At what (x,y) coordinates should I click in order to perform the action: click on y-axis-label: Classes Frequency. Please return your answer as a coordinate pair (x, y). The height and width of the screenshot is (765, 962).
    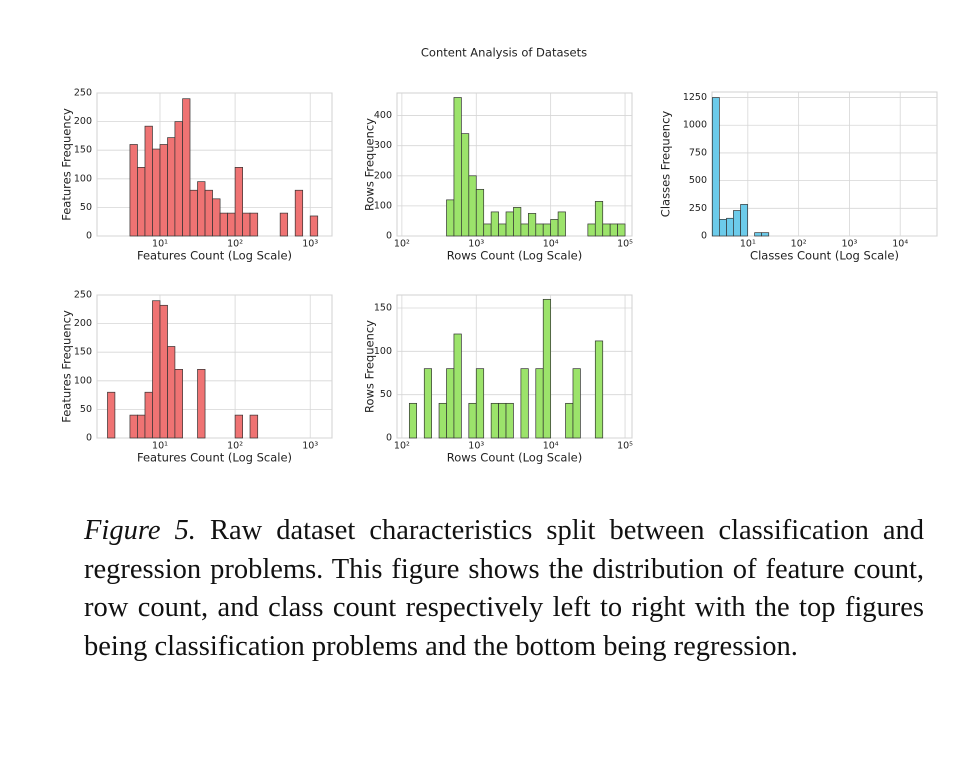
    Looking at the image, I should click on (666, 164).